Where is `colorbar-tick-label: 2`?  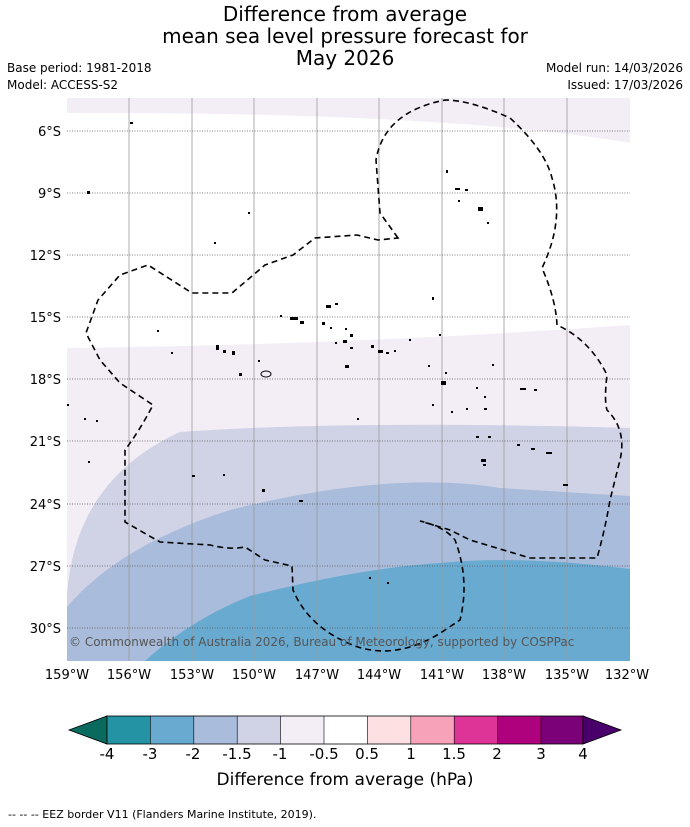 colorbar-tick-label: 2 is located at coordinates (497, 754).